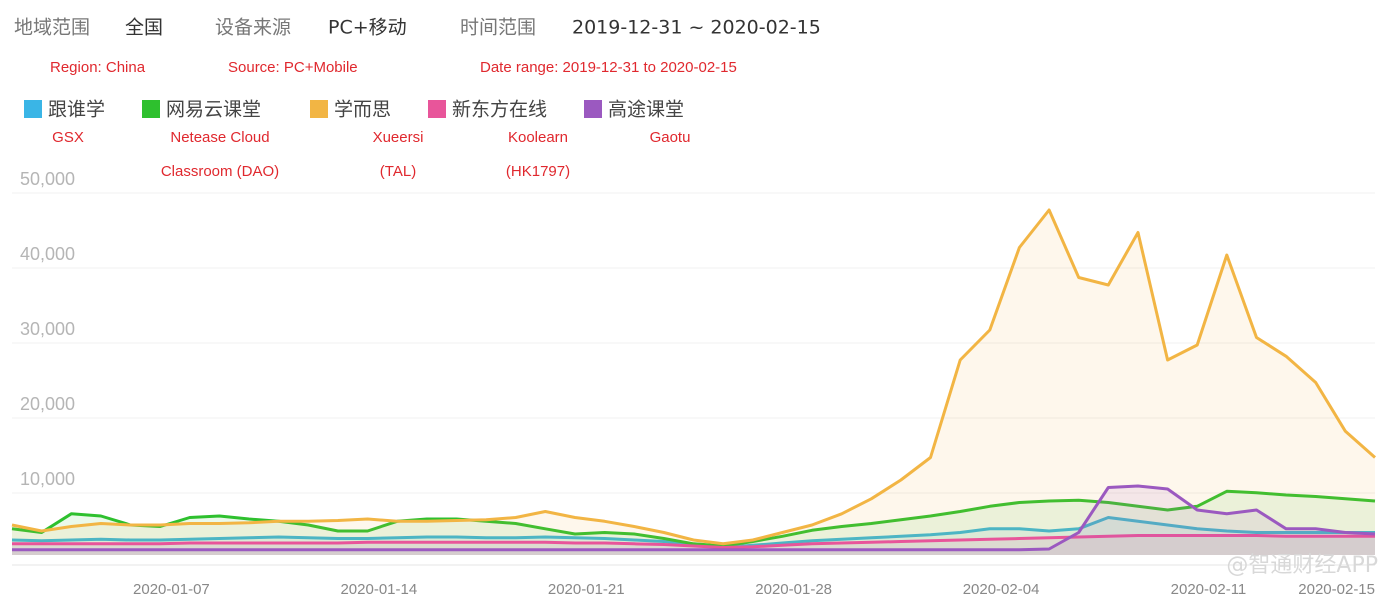  Describe the element at coordinates (52, 28) in the screenshot. I see `filter-label: 地域范围` at that location.